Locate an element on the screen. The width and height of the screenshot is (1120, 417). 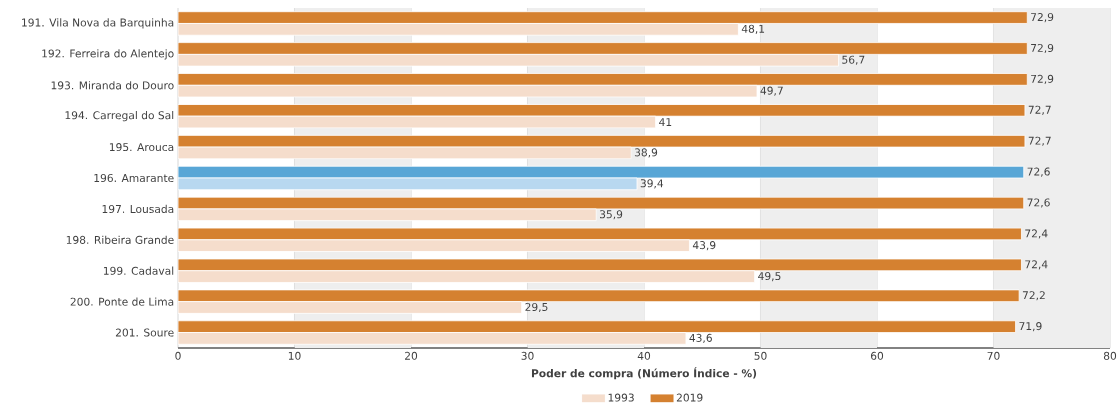
legend-label: 1993 is located at coordinates (621, 397).